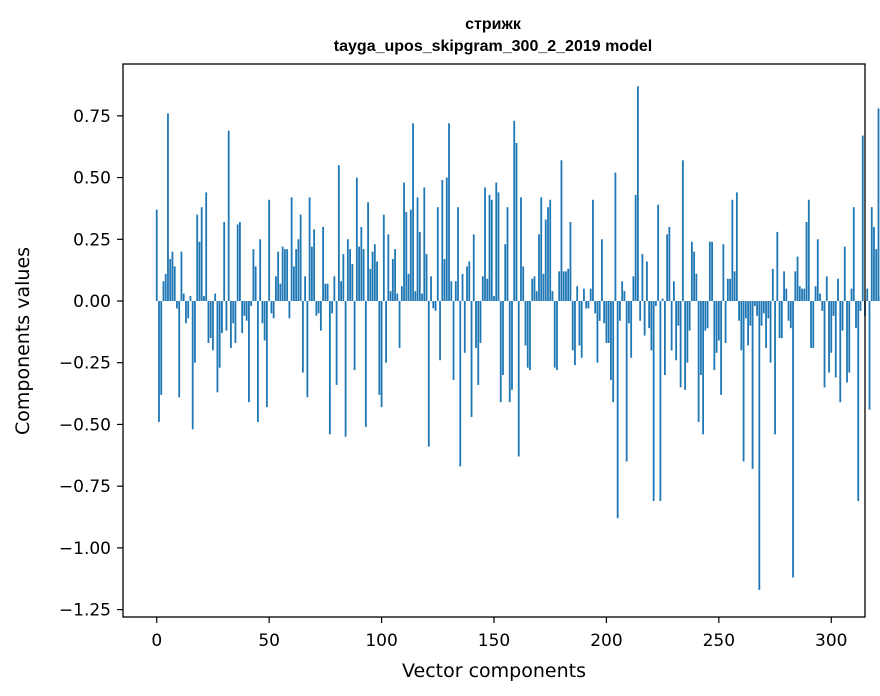 The height and width of the screenshot is (696, 880). What do you see at coordinates (92, 179) in the screenshot?
I see `y-tick-label: 0.50` at bounding box center [92, 179].